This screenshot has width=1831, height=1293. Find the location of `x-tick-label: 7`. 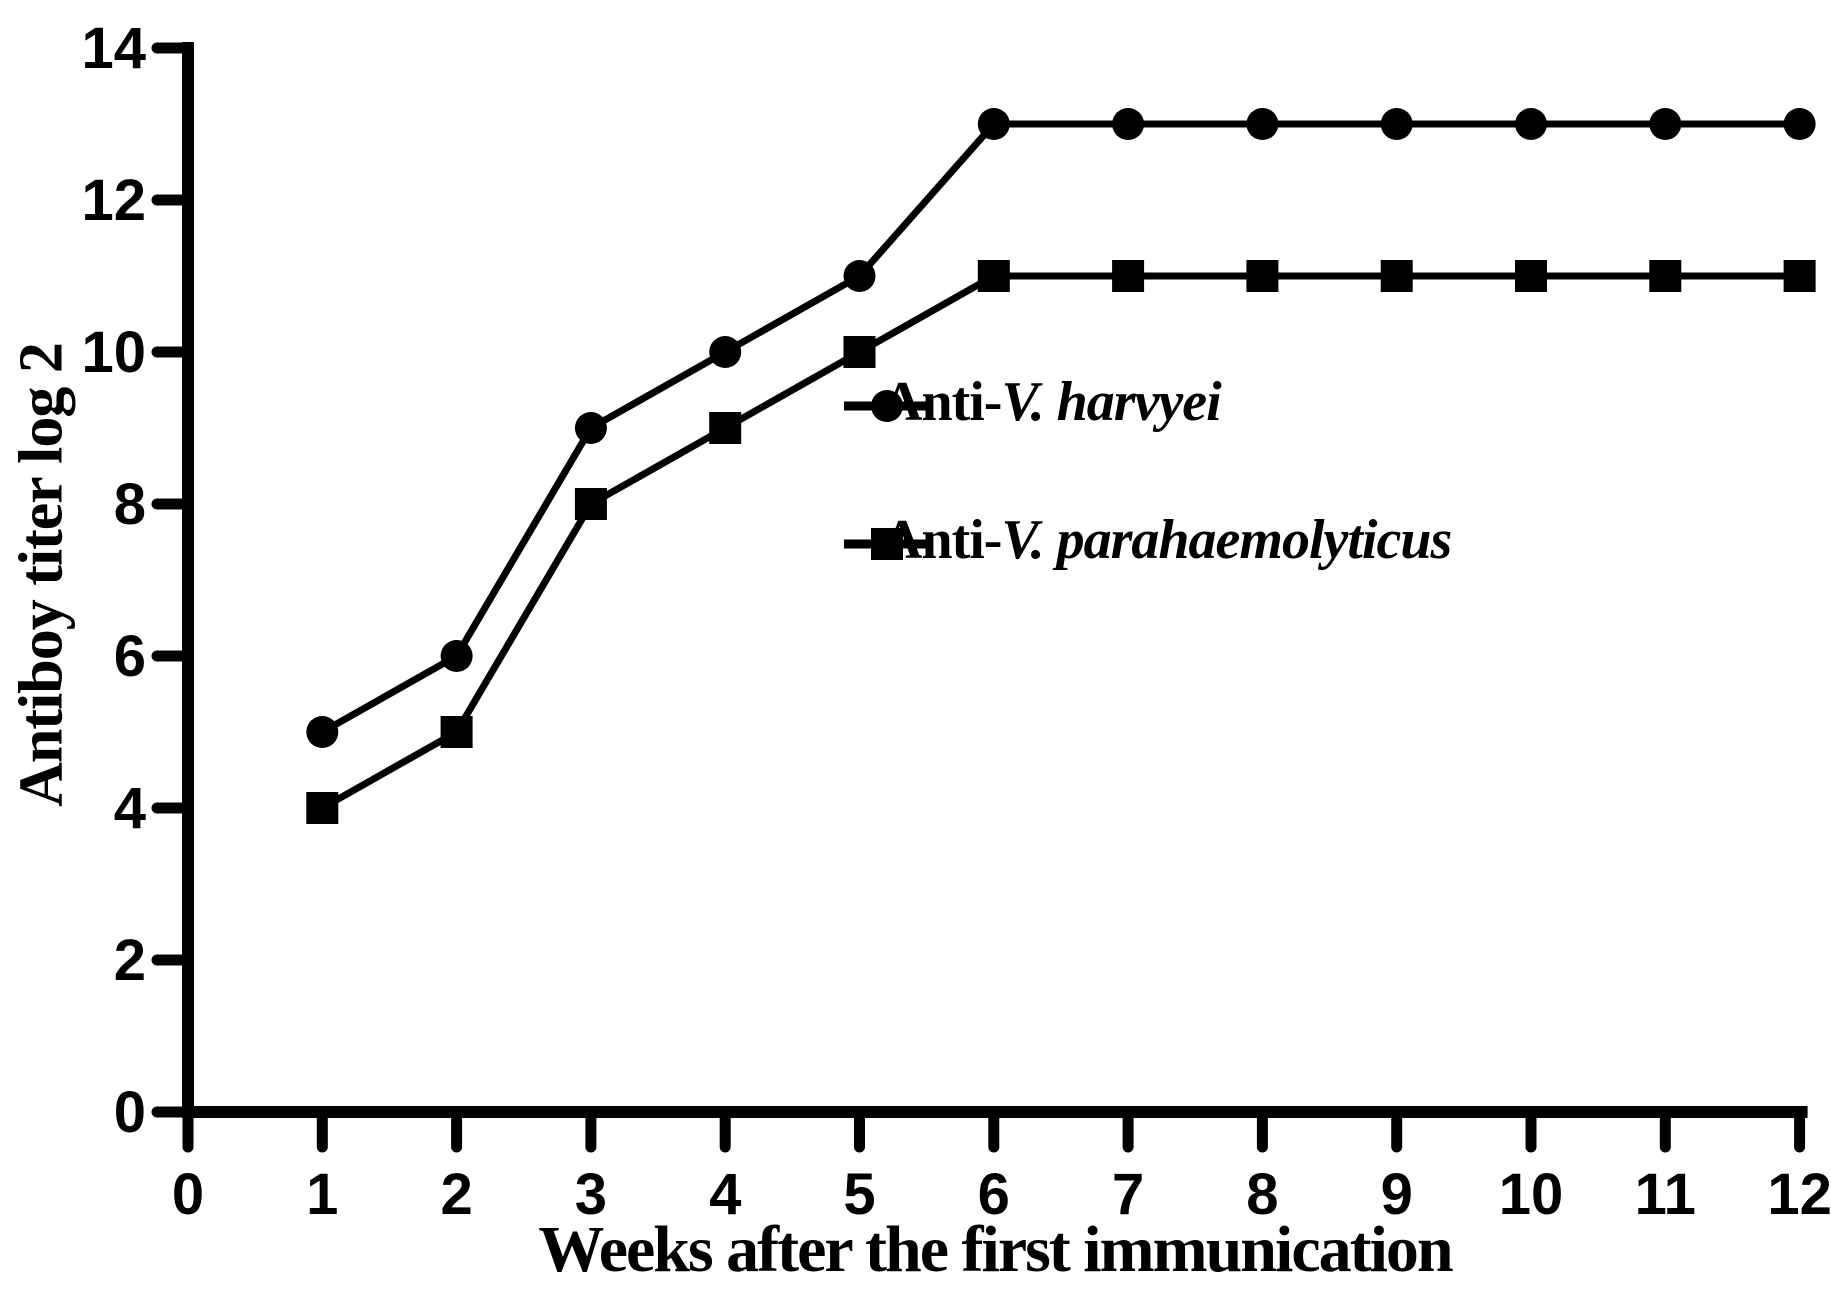

x-tick-label: 7 is located at coordinates (1128, 1194).